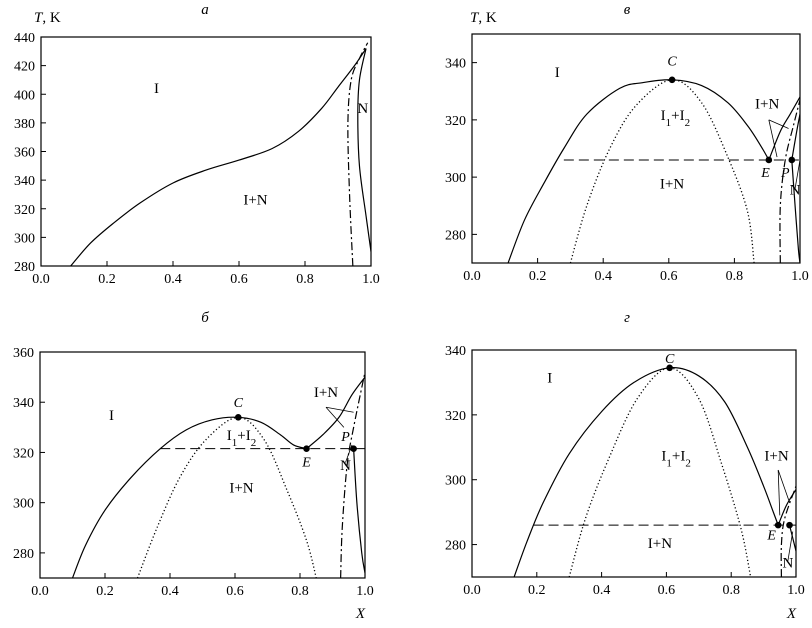 This screenshot has height=628, width=812. What do you see at coordinates (791, 614) in the screenshot?
I see `x-axis-label: X` at bounding box center [791, 614].